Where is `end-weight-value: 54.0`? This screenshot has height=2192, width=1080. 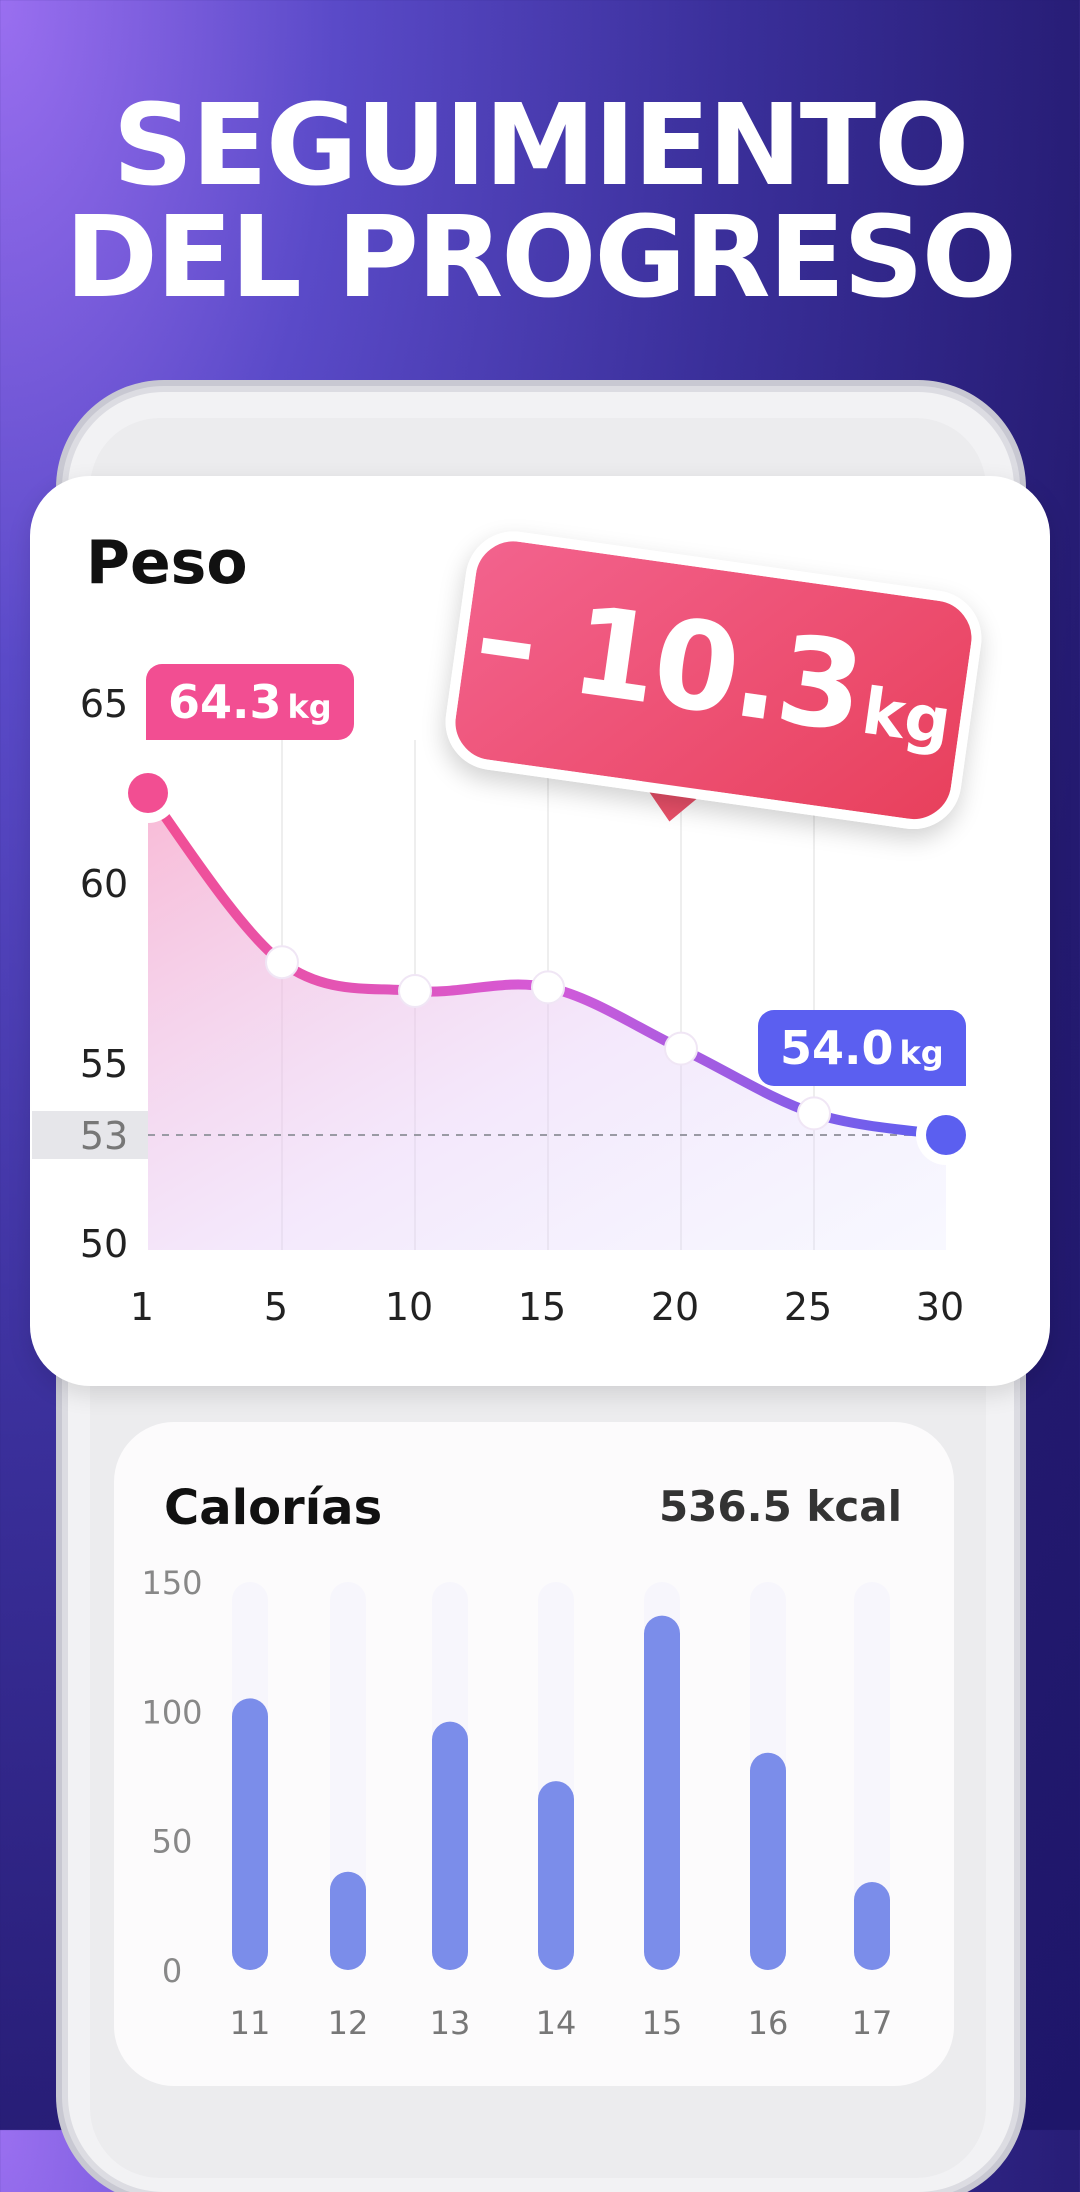 end-weight-value: 54.0 is located at coordinates (837, 1048).